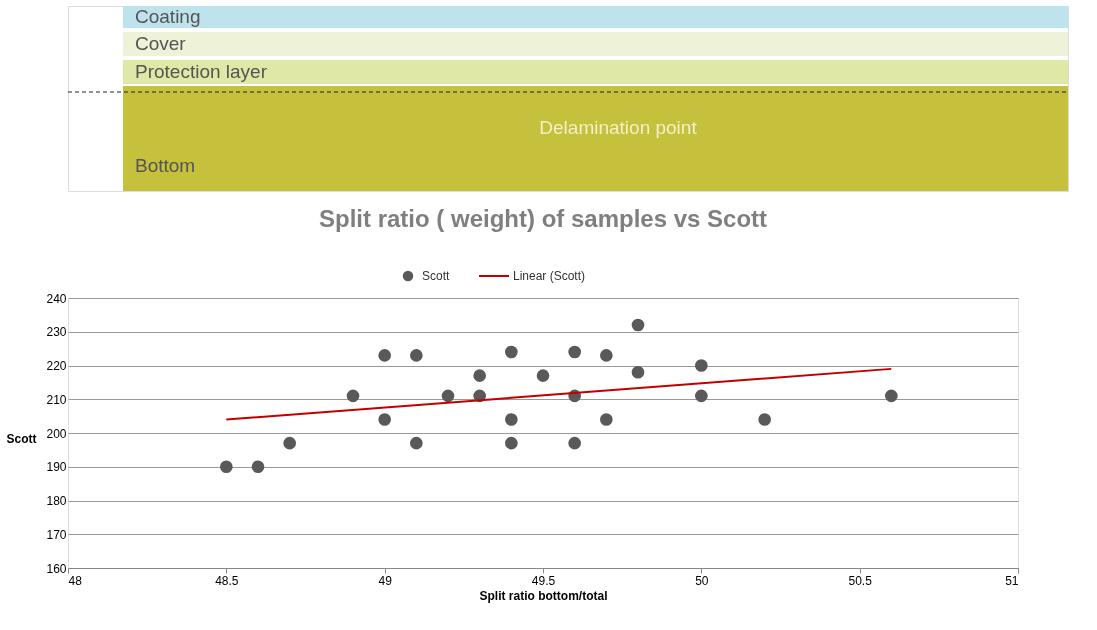  I want to click on legend-label: Linear (Scott), so click(549, 276).